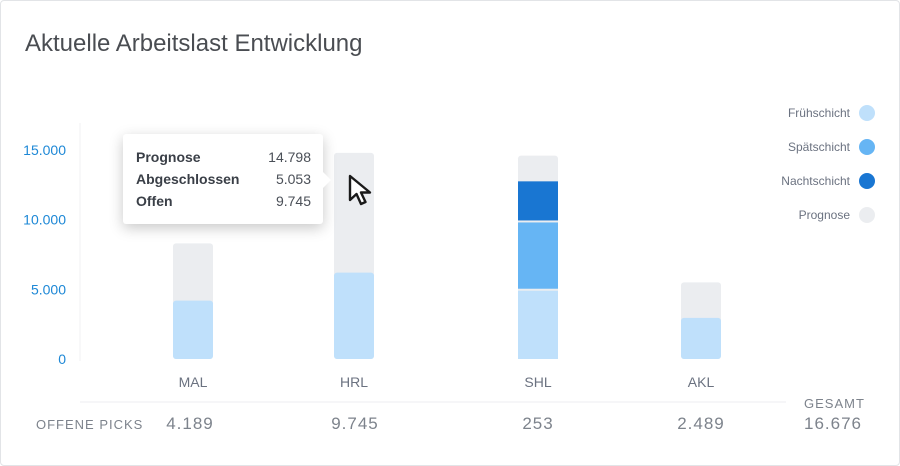  I want to click on cursor-arrow-icon, so click(360, 190).